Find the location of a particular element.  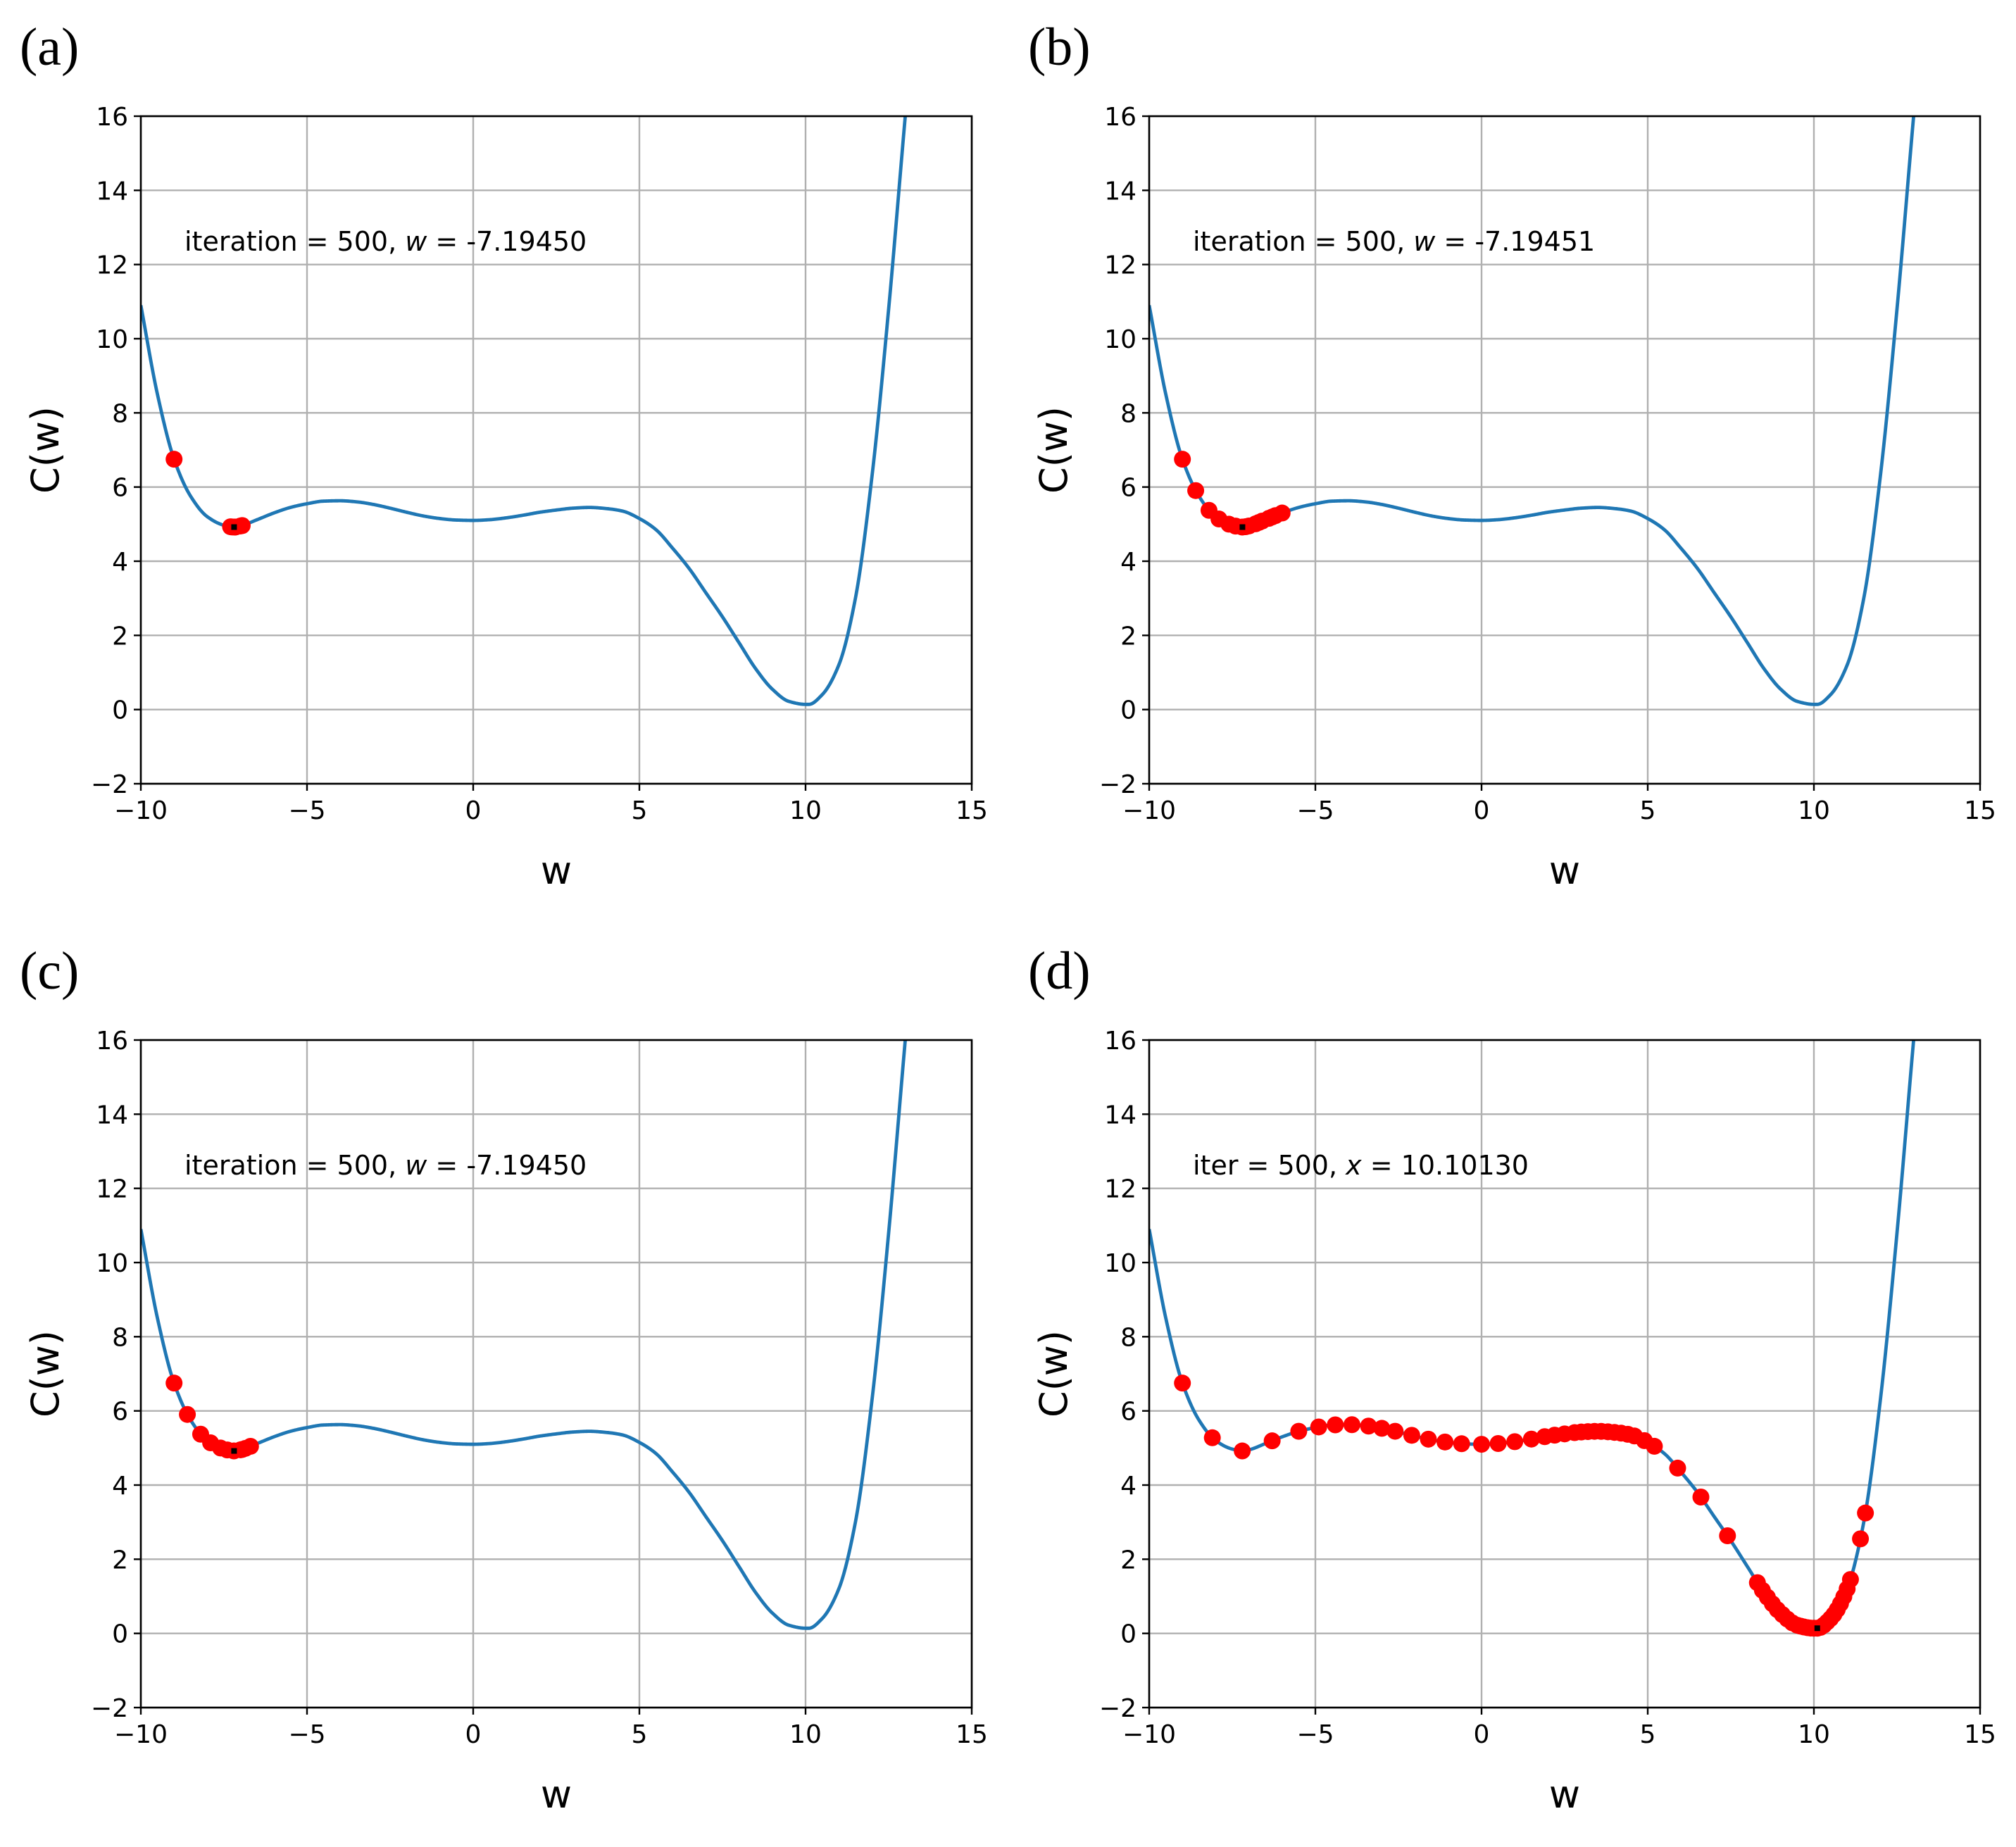

iteration-annotation: iteration = 500, w = -7.19451 is located at coordinates (1394, 241).